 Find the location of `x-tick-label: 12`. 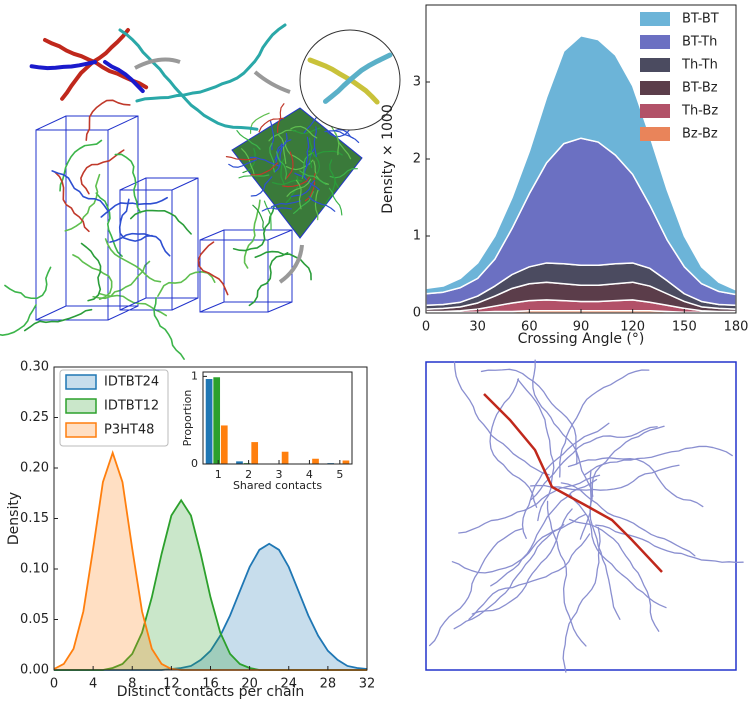

x-tick-label: 12 is located at coordinates (171, 684).